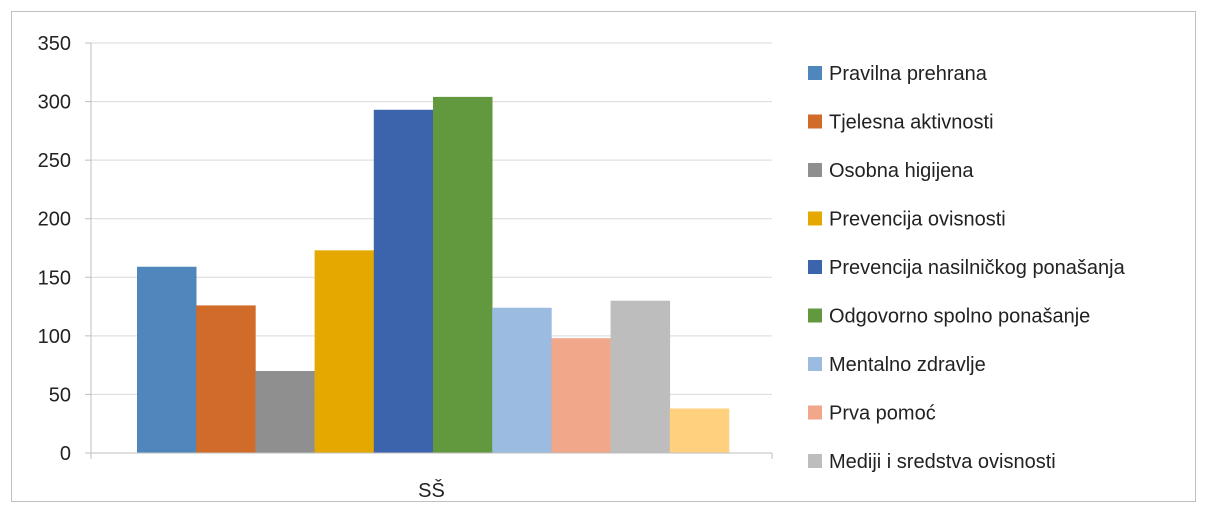 The height and width of the screenshot is (513, 1208). Describe the element at coordinates (54, 278) in the screenshot. I see `y-tick-label: 150` at that location.